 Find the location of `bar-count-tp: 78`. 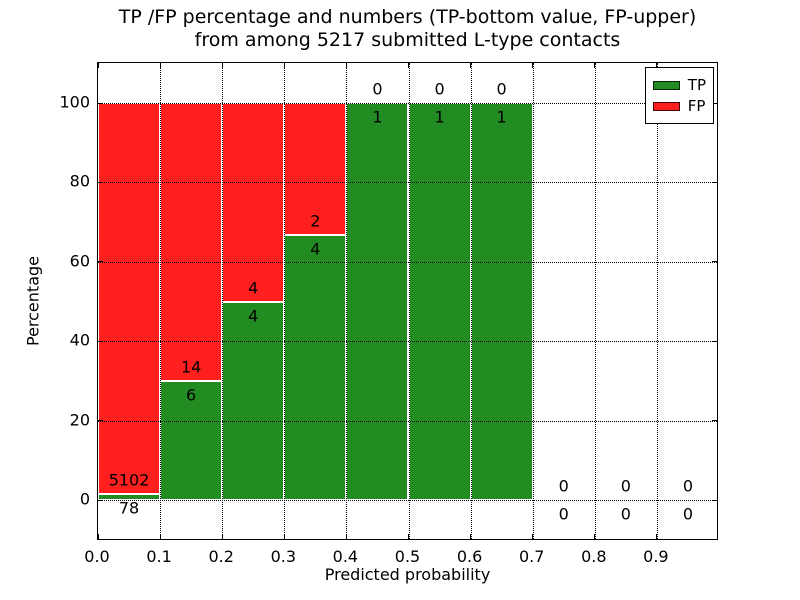

bar-count-tp: 78 is located at coordinates (129, 508).